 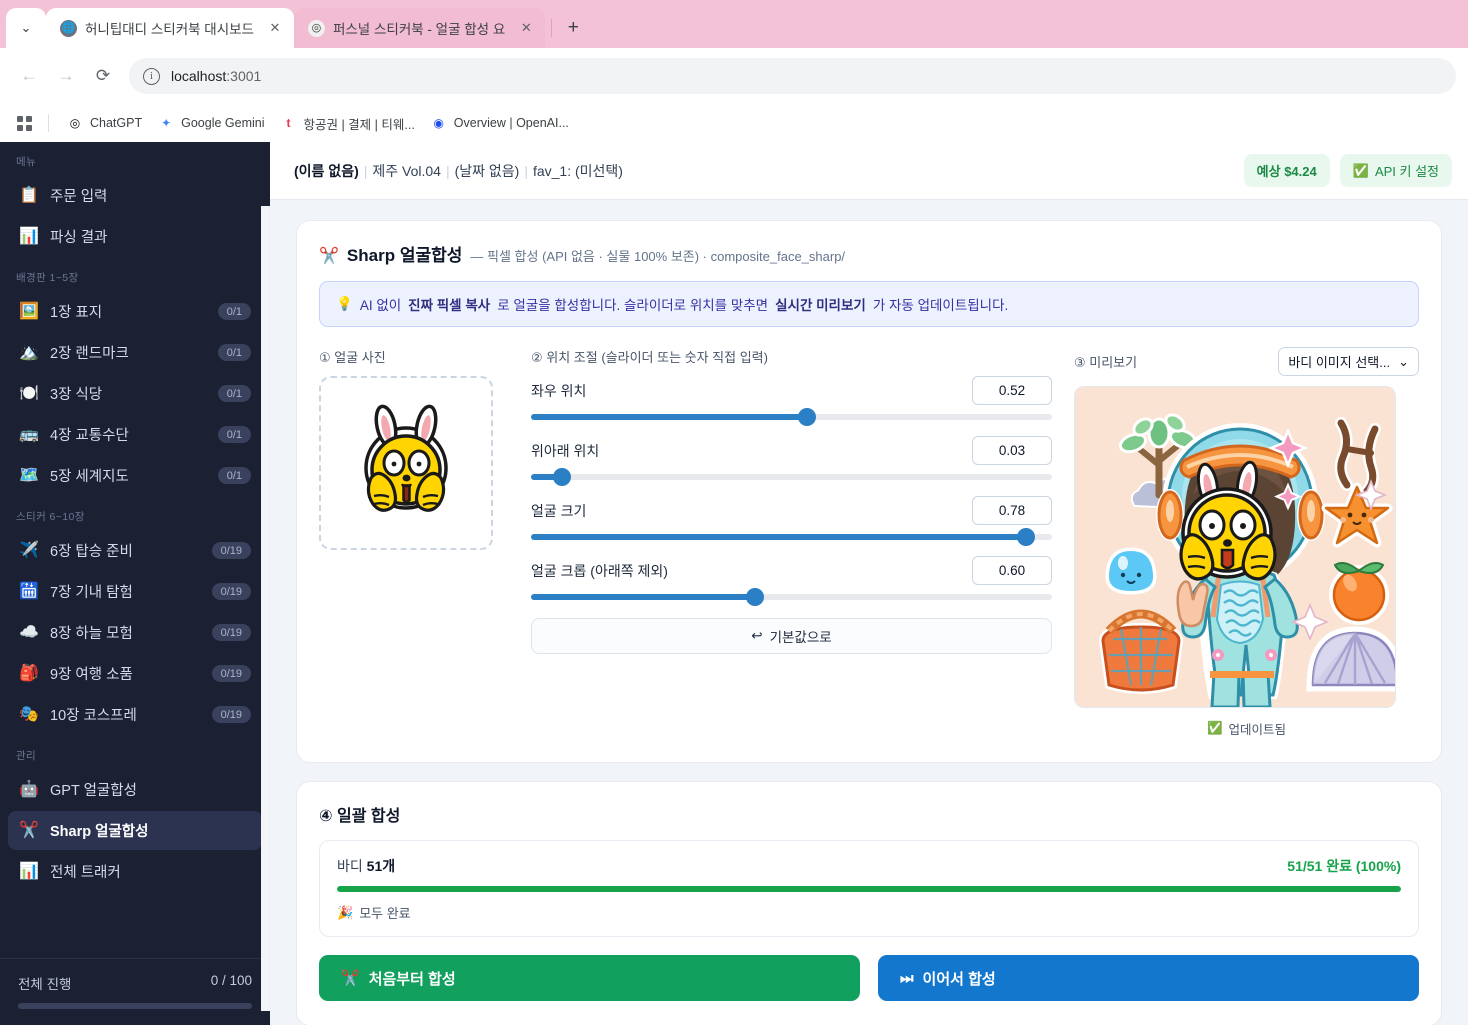 I want to click on composite-continue-button: ⏭ 이어서 합성, so click(x=1148, y=978).